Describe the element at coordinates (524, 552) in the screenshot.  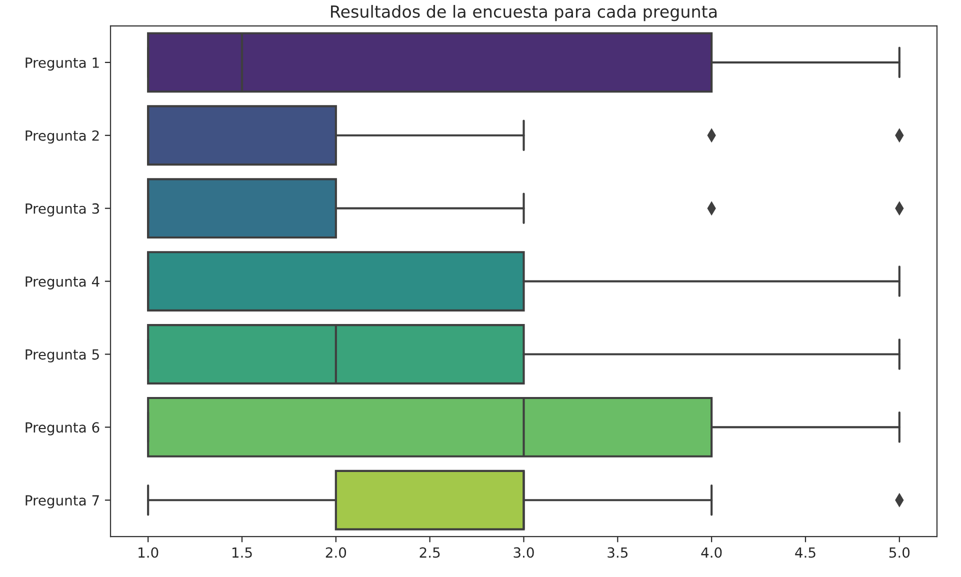
I see `x-tick-label: 3.0` at that location.